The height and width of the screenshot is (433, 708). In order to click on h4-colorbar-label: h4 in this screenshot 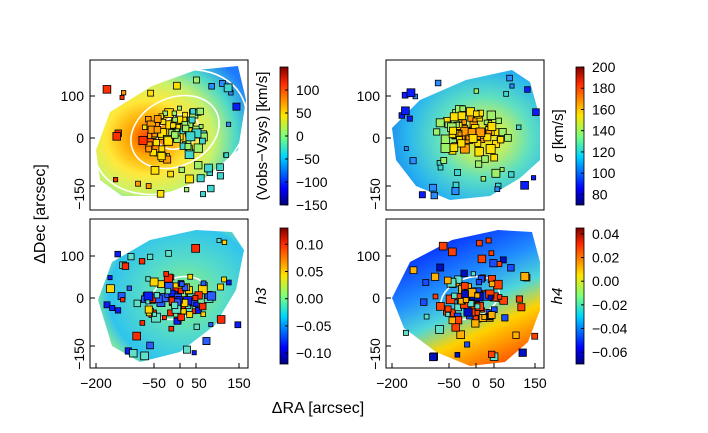, I will do `click(557, 296)`.